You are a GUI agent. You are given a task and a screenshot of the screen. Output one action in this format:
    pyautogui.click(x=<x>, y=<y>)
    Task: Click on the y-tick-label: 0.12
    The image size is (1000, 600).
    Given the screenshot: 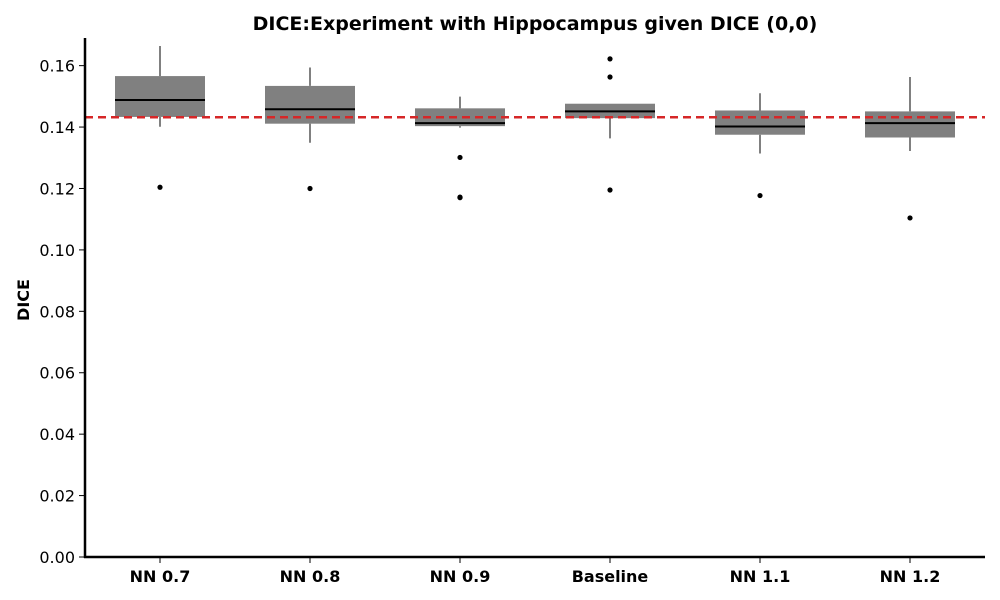 What is the action you would take?
    pyautogui.click(x=57, y=188)
    